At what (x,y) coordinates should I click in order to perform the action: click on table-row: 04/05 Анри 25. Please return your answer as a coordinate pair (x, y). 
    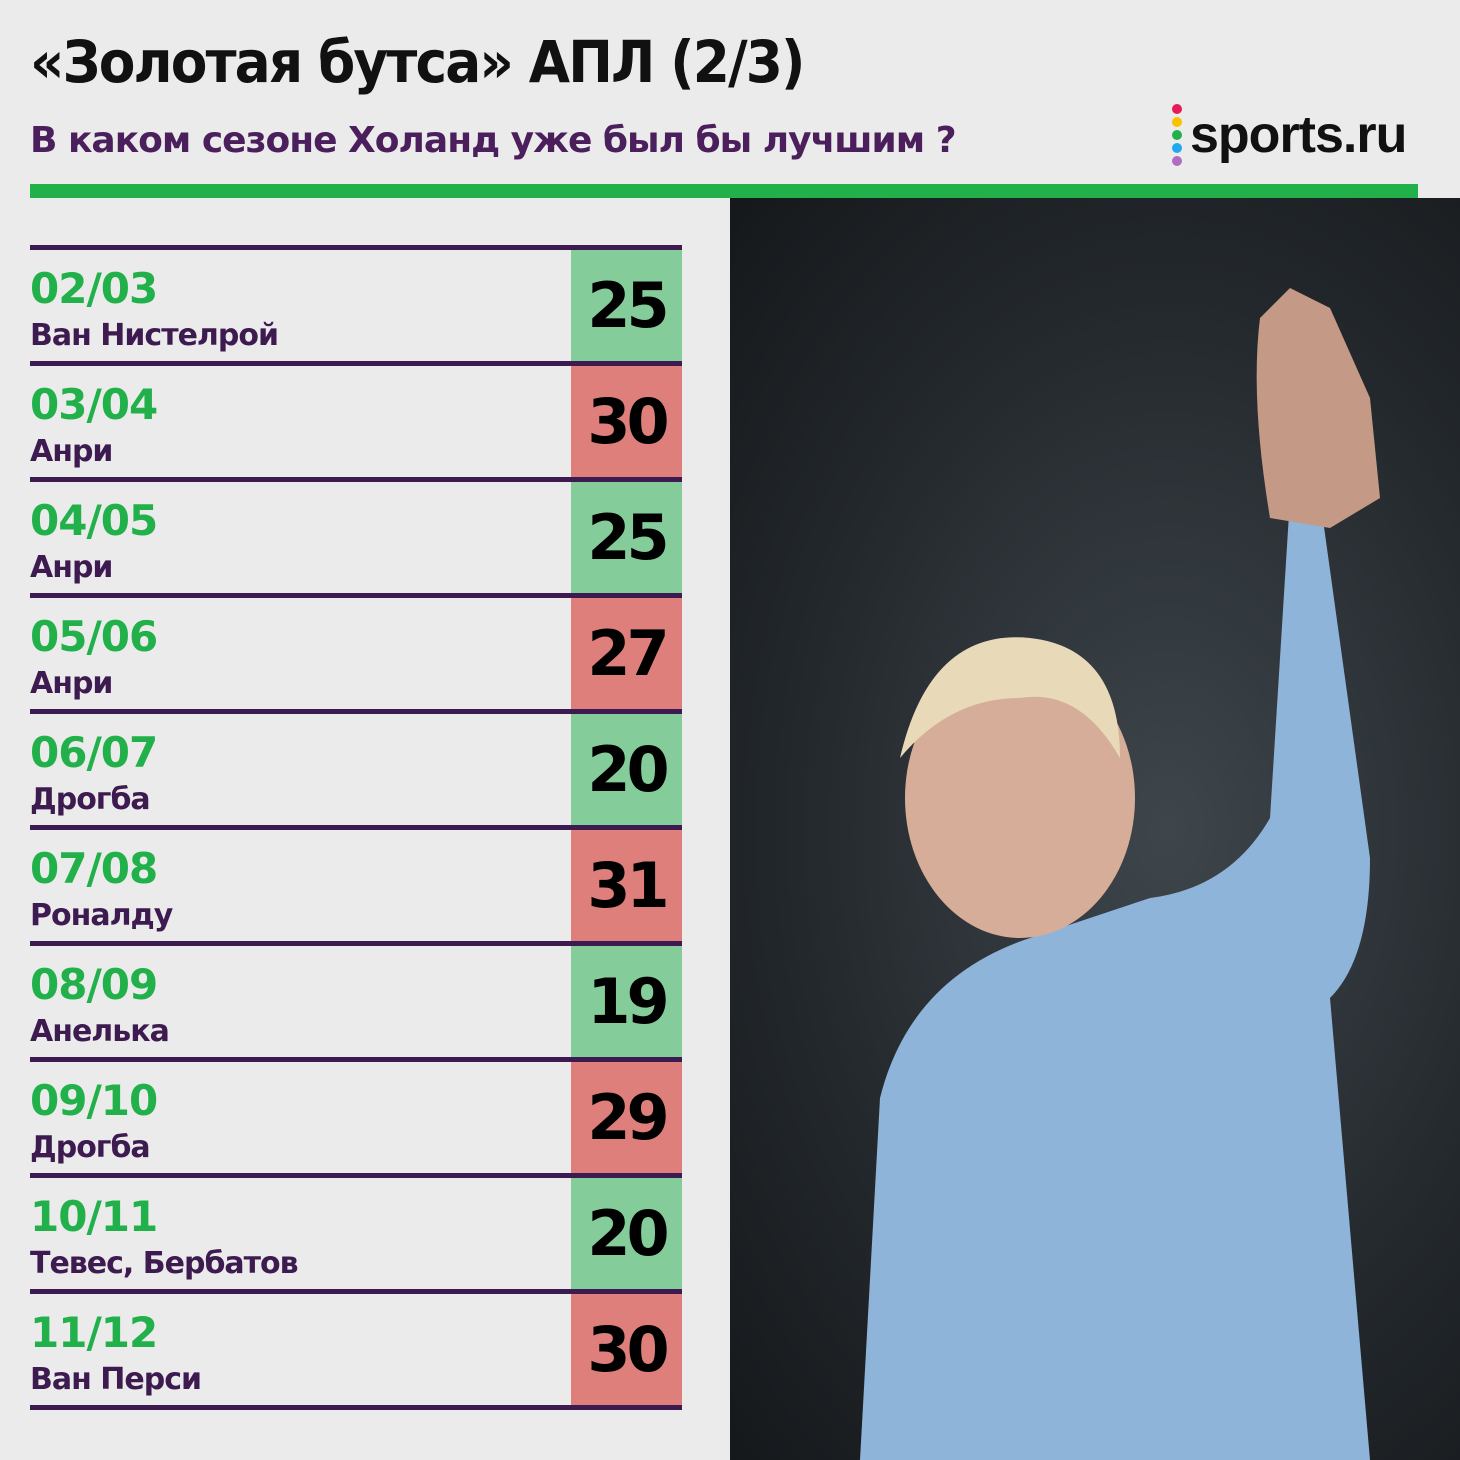
    Looking at the image, I should click on (356, 535).